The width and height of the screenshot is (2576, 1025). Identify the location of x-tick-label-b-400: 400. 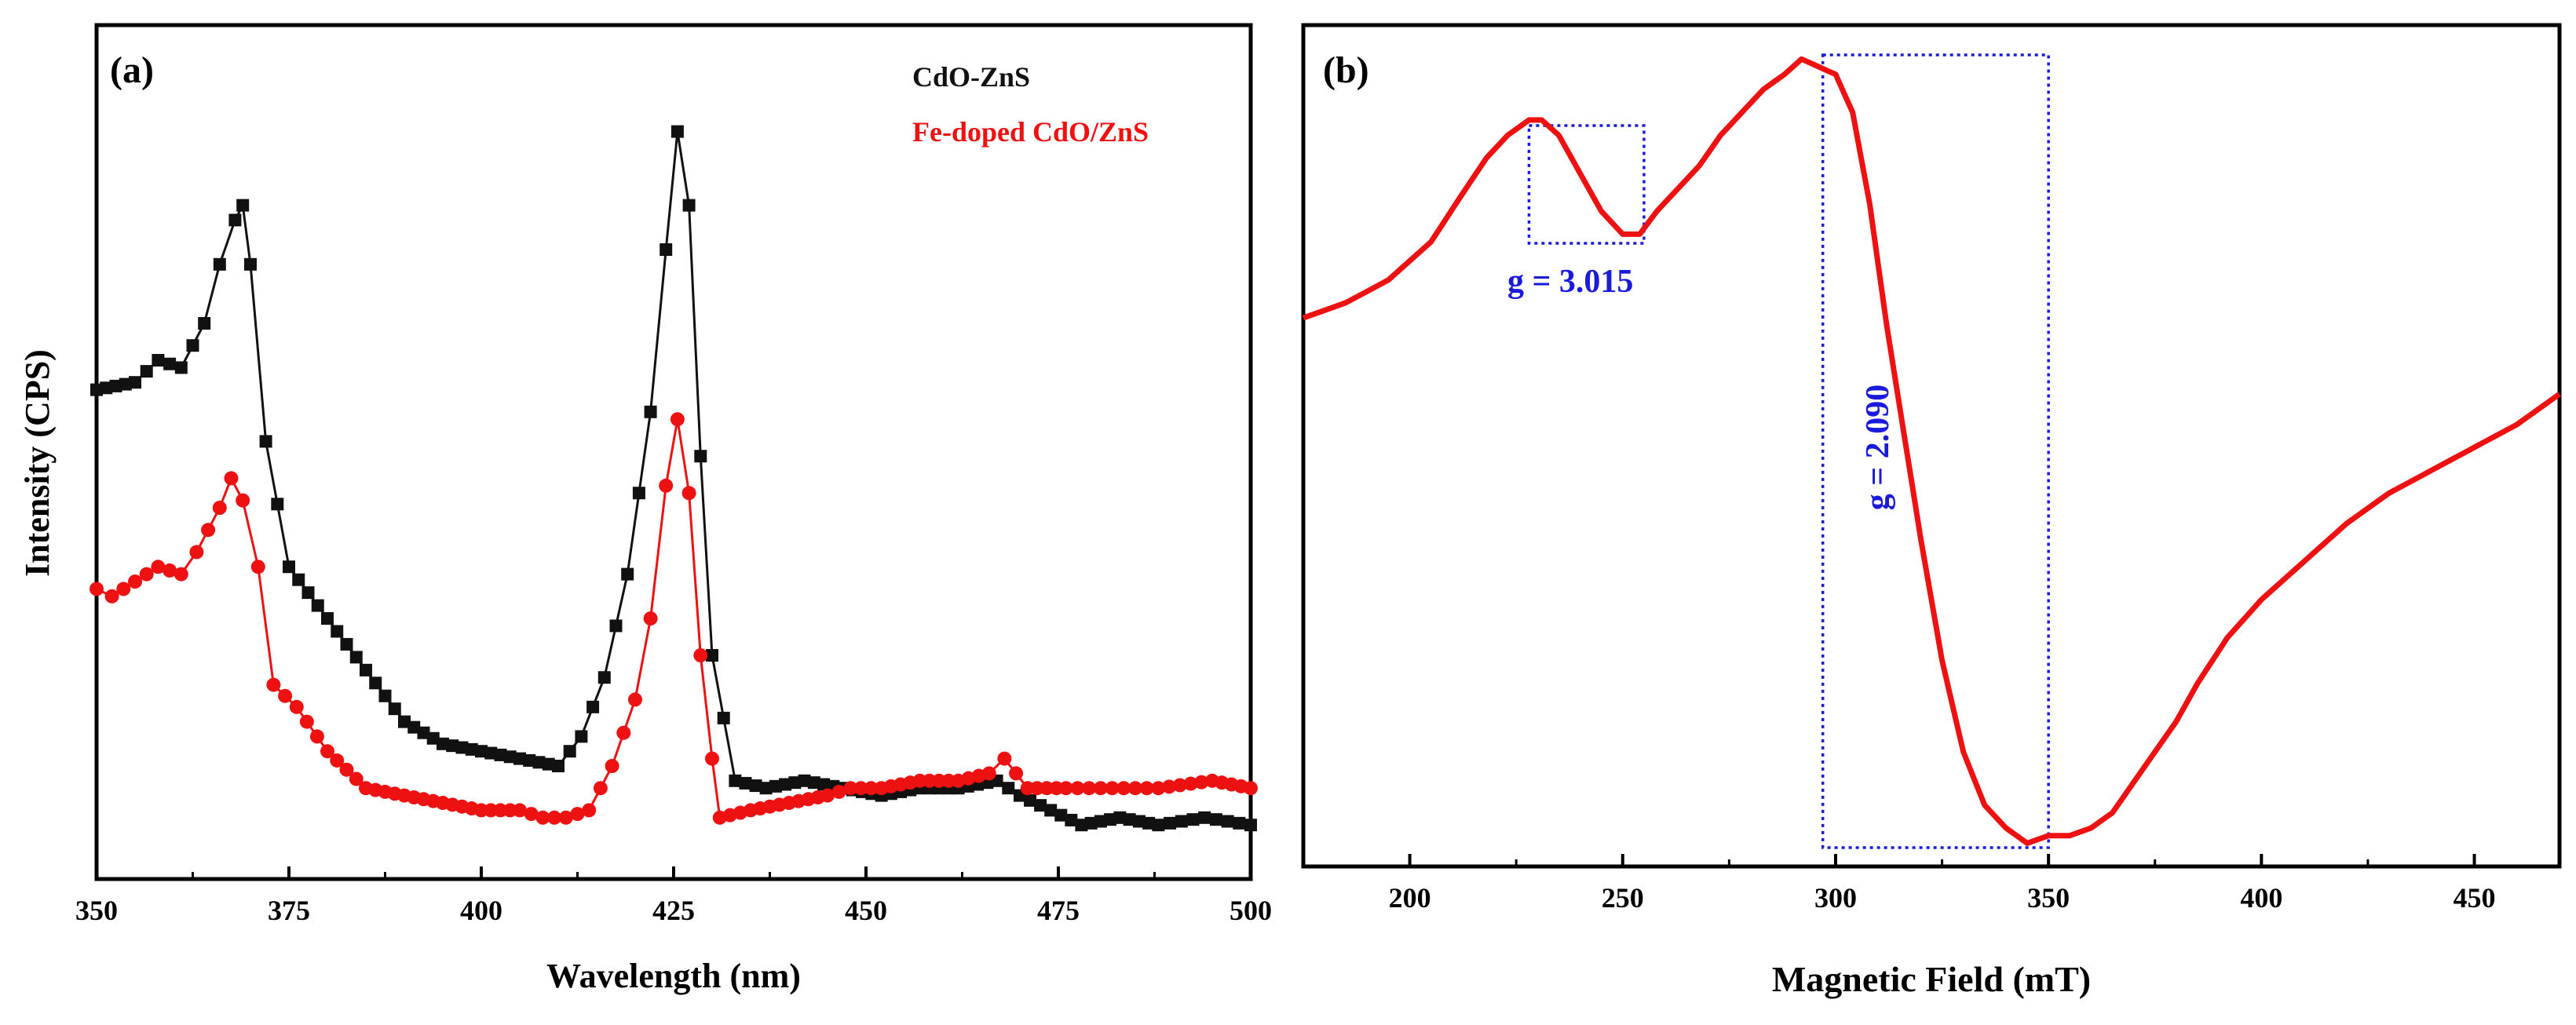
(2261, 898).